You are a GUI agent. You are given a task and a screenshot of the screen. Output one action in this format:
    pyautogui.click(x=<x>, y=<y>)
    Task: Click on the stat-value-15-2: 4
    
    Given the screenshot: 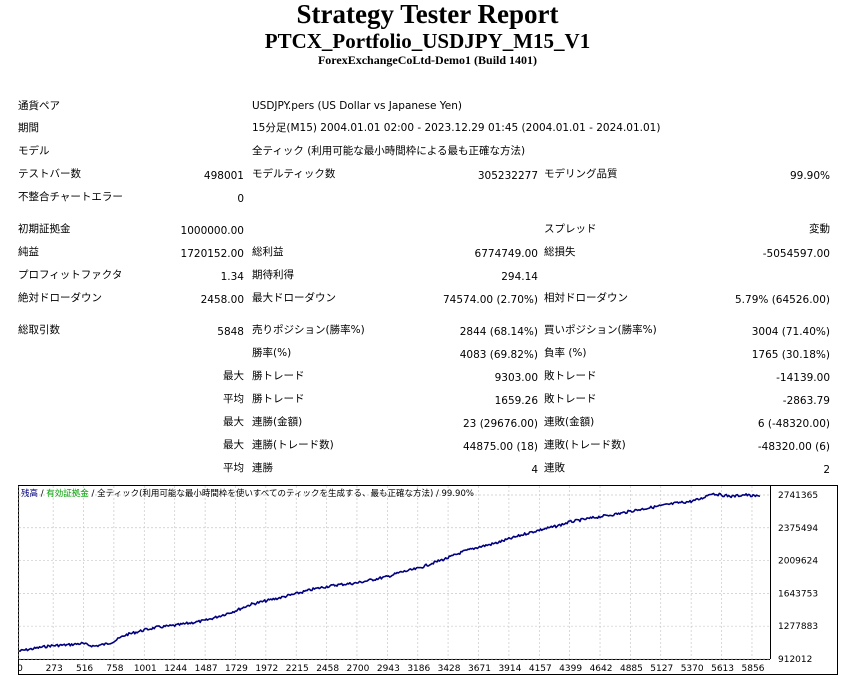 What is the action you would take?
    pyautogui.click(x=534, y=470)
    